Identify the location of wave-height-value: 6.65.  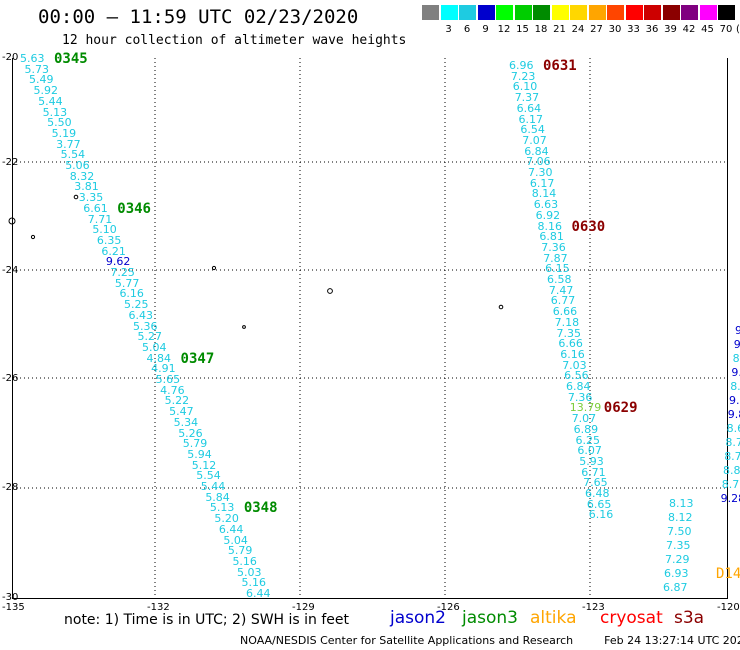
(599, 504).